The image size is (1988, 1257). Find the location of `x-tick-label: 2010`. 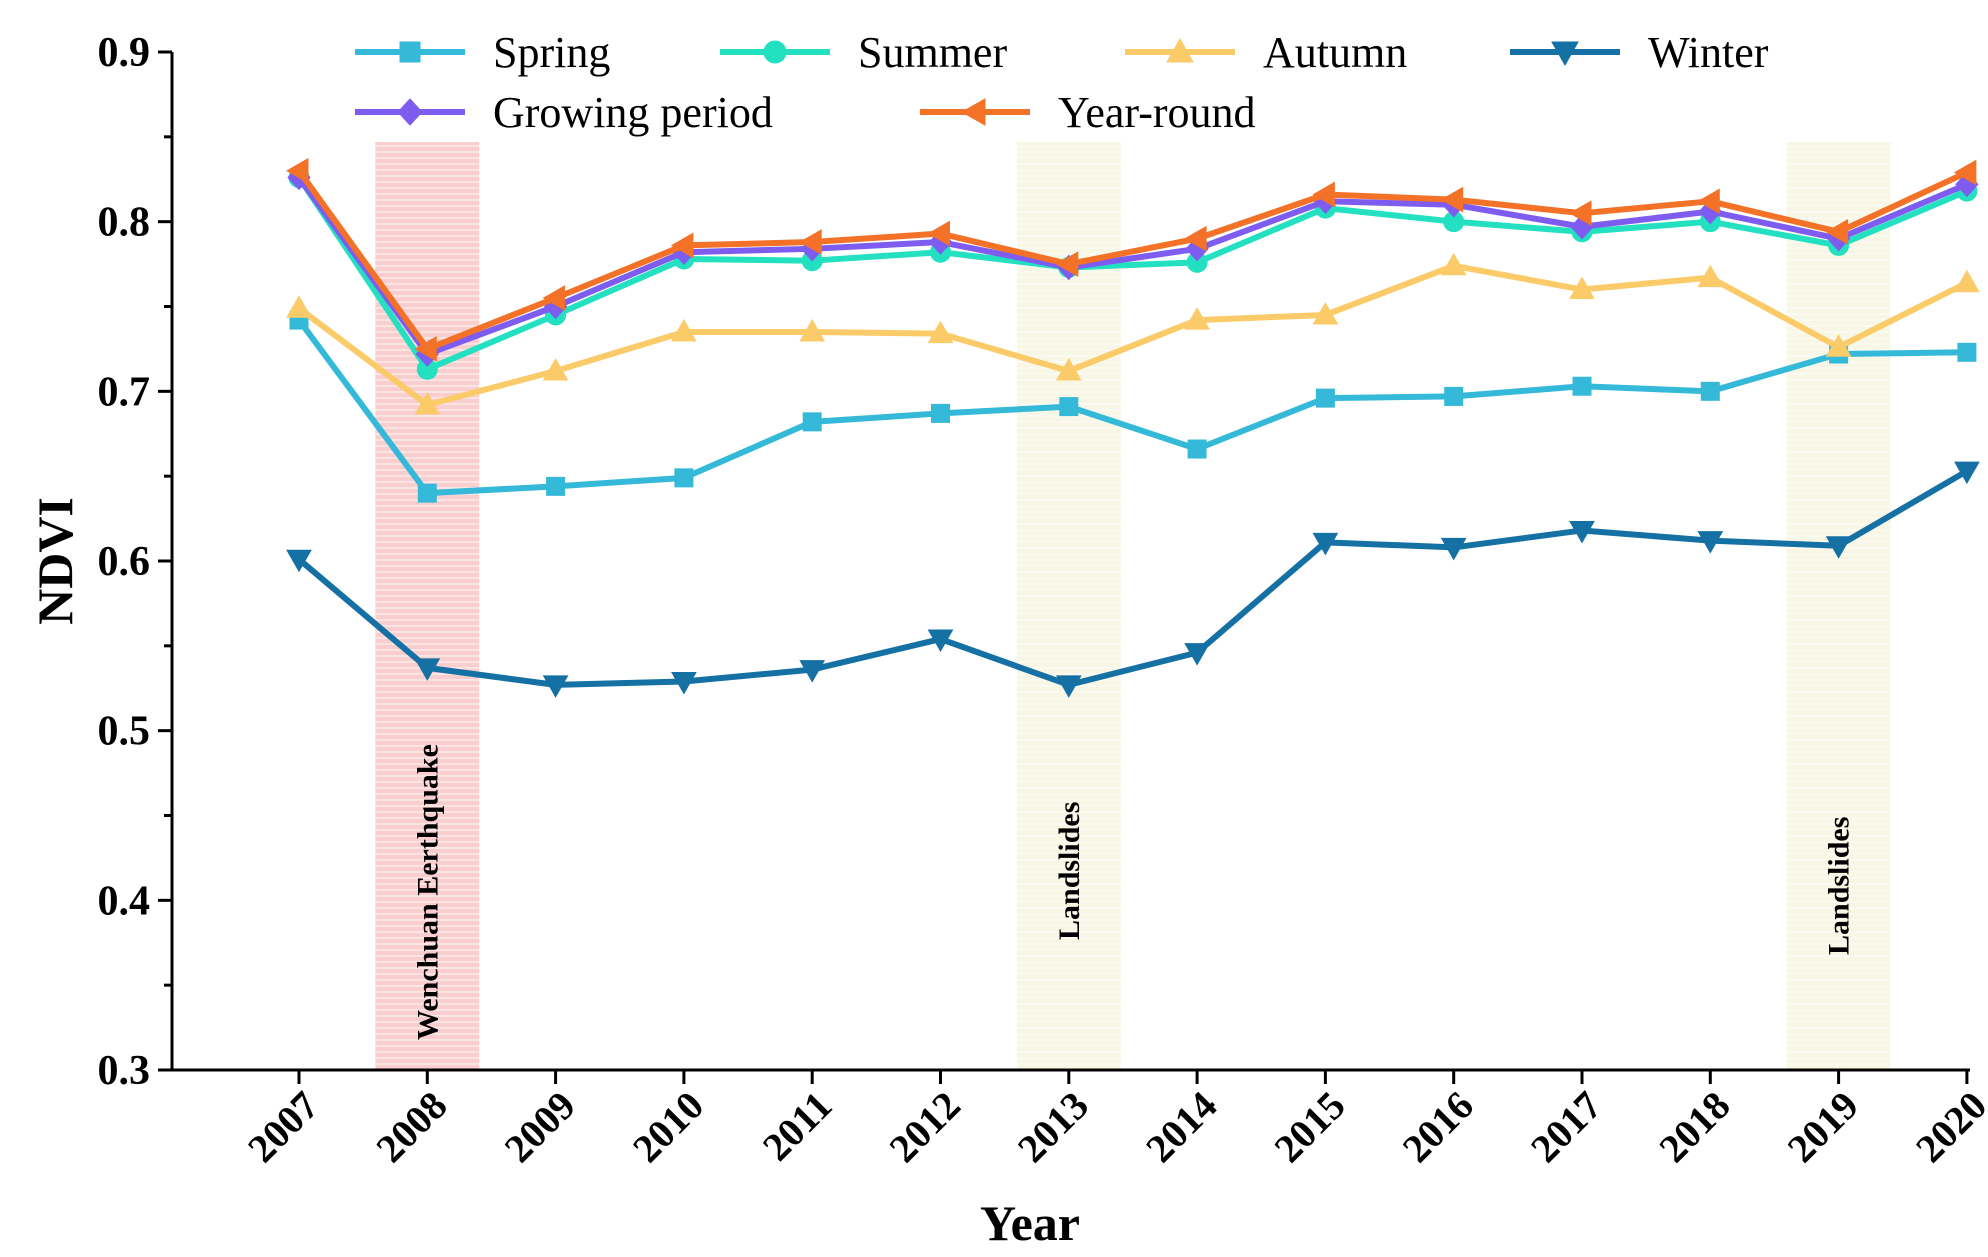

x-tick-label: 2010 is located at coordinates (668, 1127).